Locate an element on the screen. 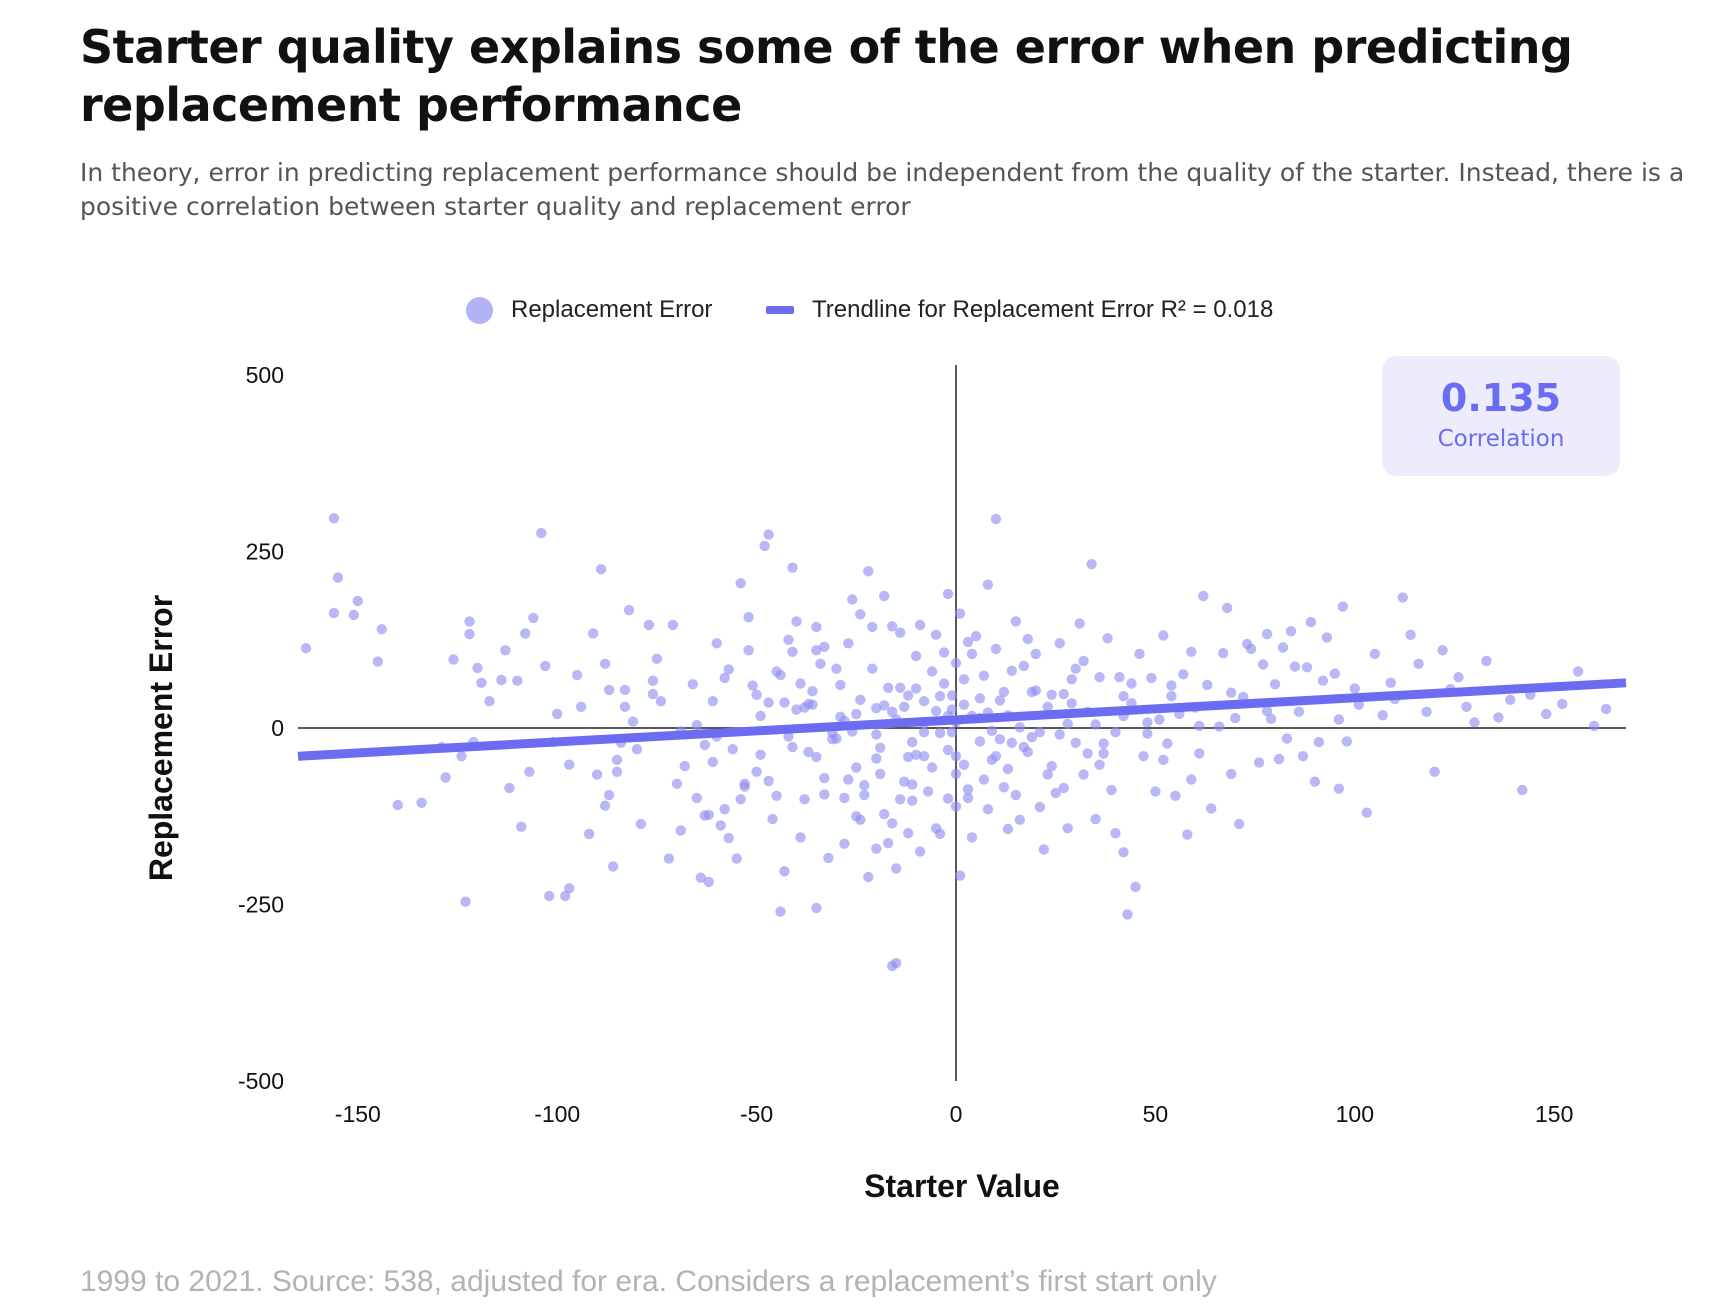 Image resolution: width=1732 pixels, height=1316 pixels. y-tick-label: 500 is located at coordinates (265, 375).